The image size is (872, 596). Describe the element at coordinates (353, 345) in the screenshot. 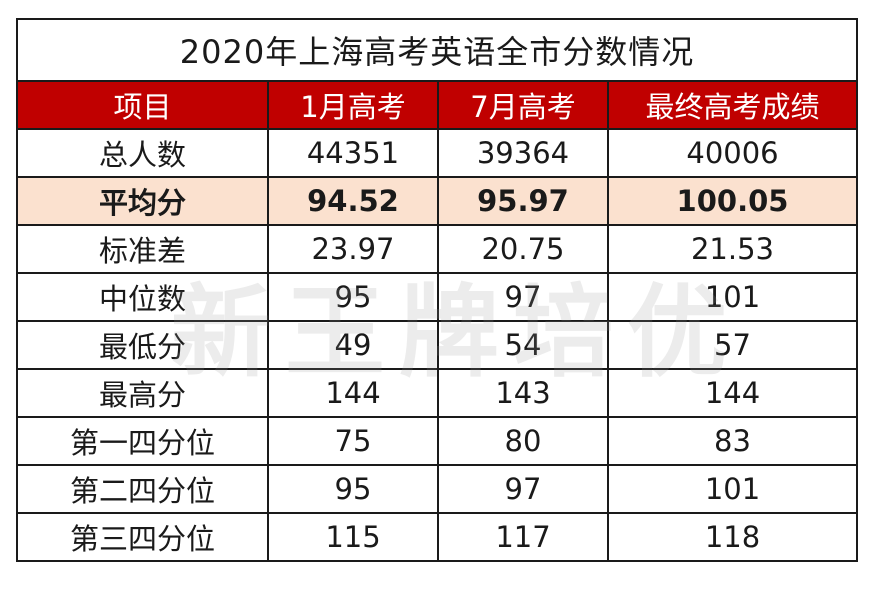

I see `cell-jan: 49` at that location.